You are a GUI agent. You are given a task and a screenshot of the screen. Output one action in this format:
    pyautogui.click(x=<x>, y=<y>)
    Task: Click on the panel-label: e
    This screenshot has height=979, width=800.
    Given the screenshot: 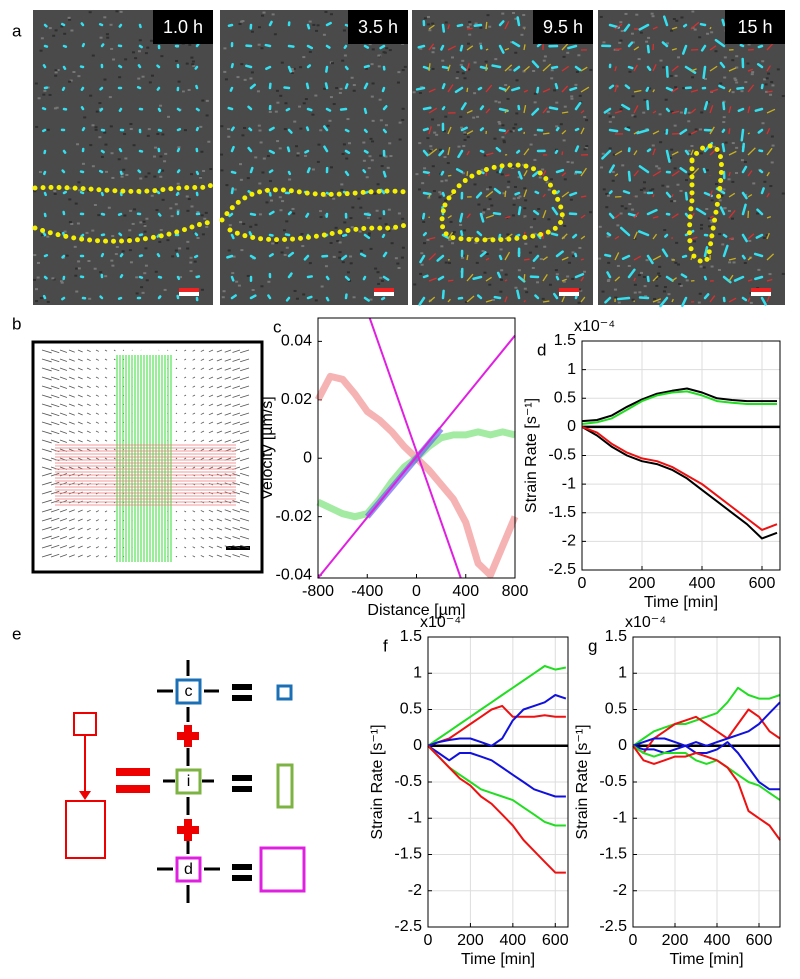 What is the action you would take?
    pyautogui.click(x=16, y=633)
    